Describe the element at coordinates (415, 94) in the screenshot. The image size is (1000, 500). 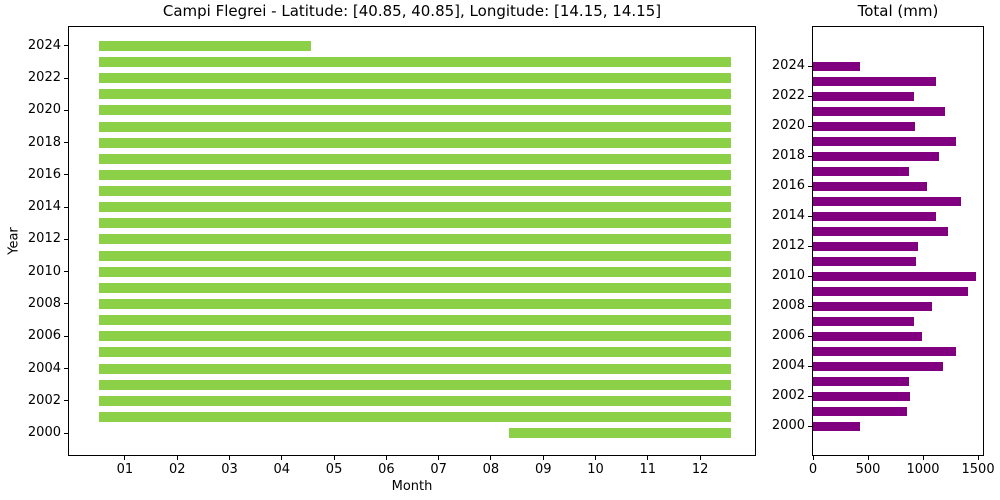
I see `bar-2021` at that location.